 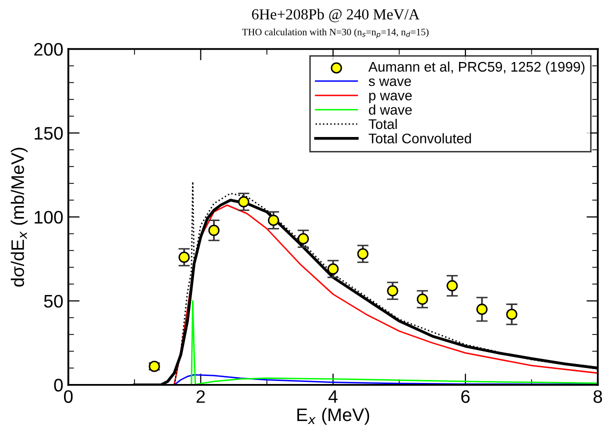 I want to click on x-tick-label: 4, so click(x=333, y=396).